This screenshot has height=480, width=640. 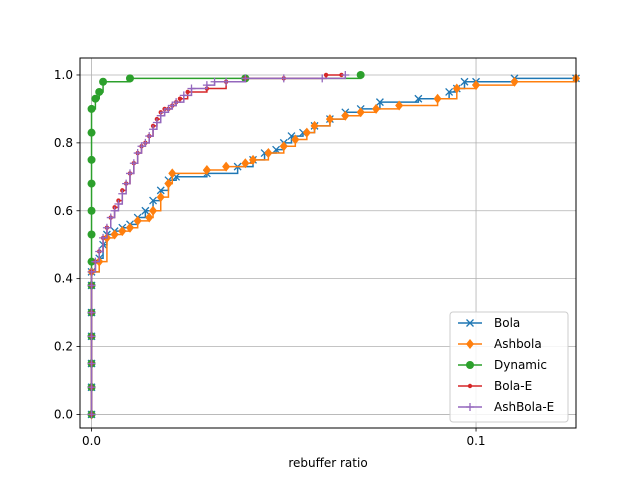 What do you see at coordinates (63, 414) in the screenshot?
I see `y-tick-label: 0.0` at bounding box center [63, 414].